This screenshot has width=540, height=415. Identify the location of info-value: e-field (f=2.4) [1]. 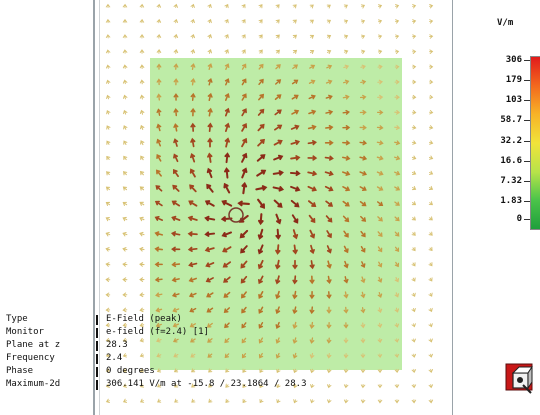
(157, 332).